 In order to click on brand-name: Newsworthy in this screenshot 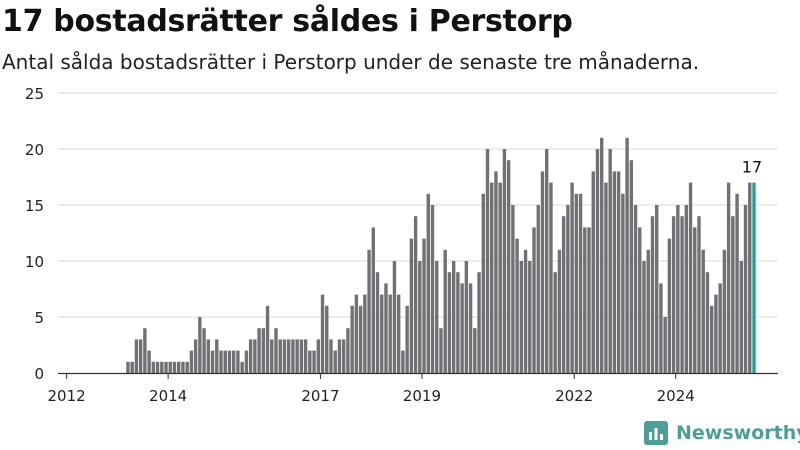, I will do `click(738, 433)`.